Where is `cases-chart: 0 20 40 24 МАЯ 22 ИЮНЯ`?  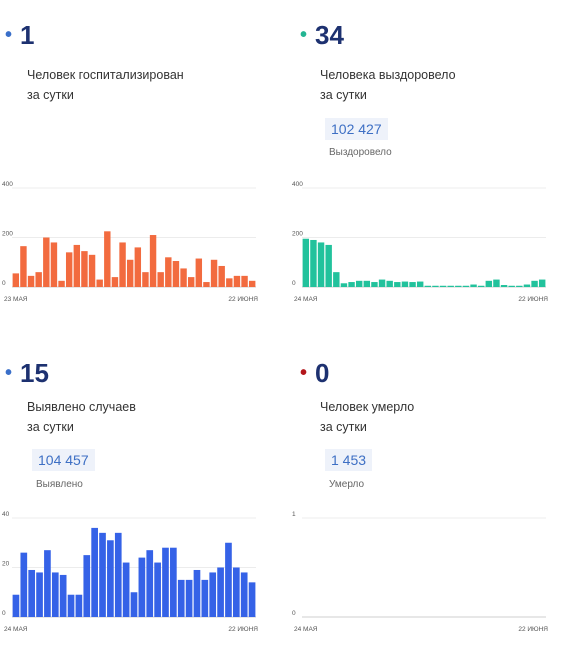
cases-chart: 0 20 40 24 МАЯ 22 ИЮНЯ is located at coordinates (130, 572).